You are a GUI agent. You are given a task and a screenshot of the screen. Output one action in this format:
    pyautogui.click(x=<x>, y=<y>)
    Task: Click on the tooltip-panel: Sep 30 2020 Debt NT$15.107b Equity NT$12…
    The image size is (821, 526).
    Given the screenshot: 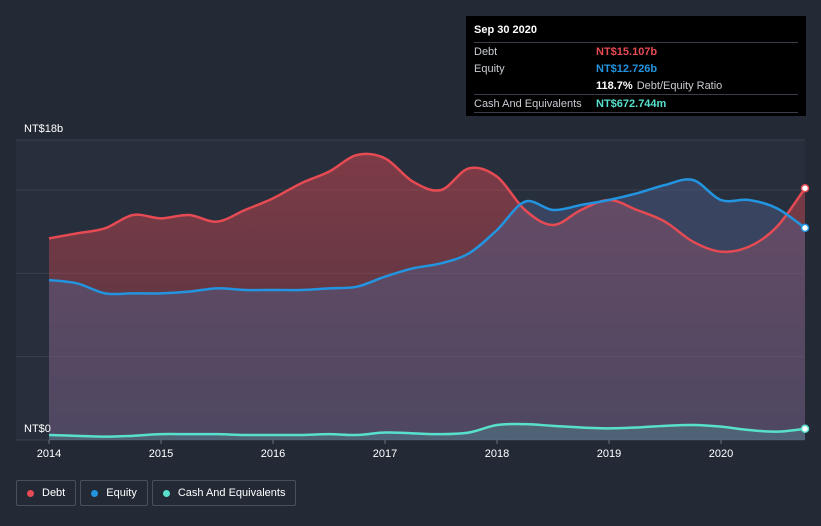 What is the action you would take?
    pyautogui.click(x=636, y=66)
    